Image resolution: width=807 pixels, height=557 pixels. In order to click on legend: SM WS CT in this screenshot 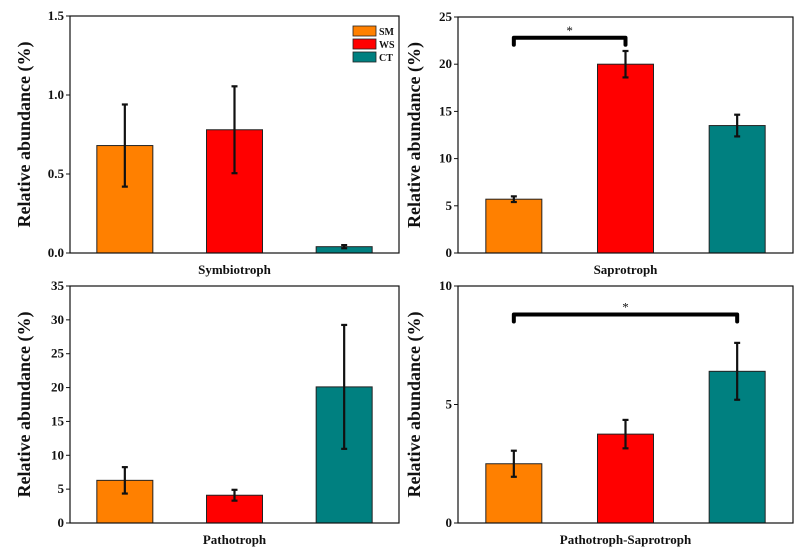, I will do `click(373, 44)`.